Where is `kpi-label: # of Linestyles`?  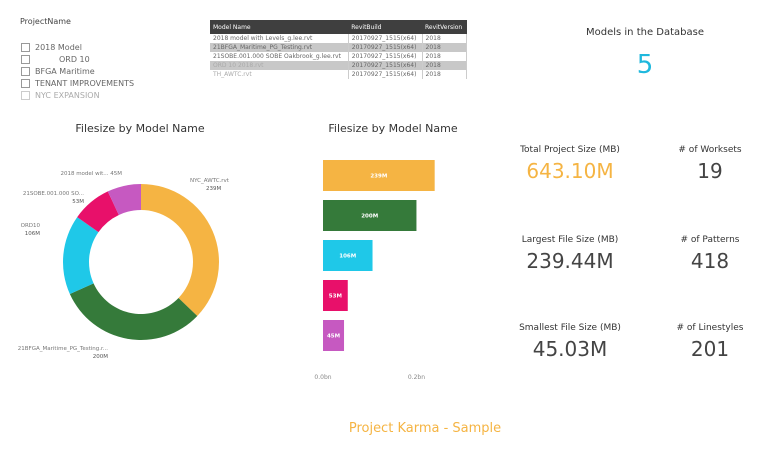 kpi-label: # of Linestyles is located at coordinates (710, 328).